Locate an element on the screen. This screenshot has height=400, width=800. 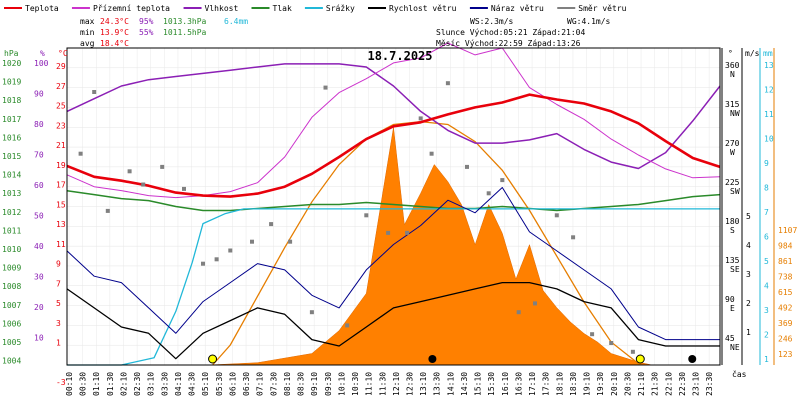
x-tick-label: 21:30 is located at coordinates (655, 384).